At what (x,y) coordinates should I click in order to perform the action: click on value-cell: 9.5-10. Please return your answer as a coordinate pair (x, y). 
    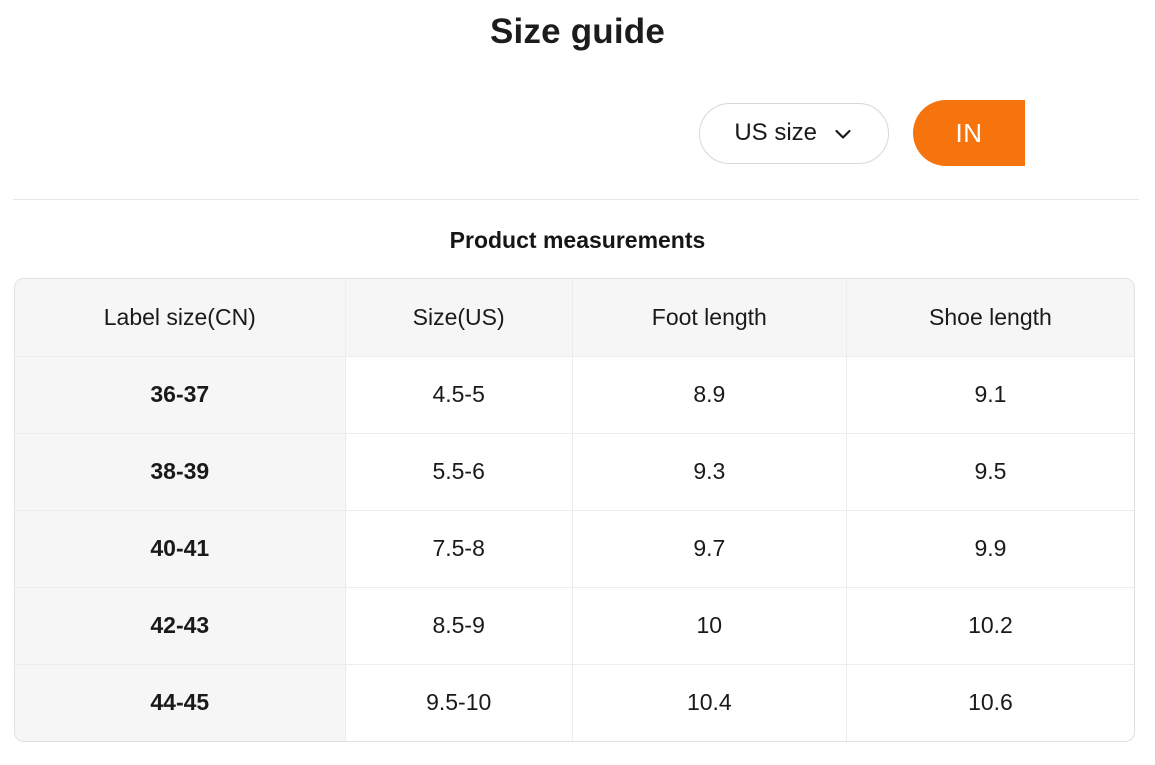
    Looking at the image, I should click on (458, 702).